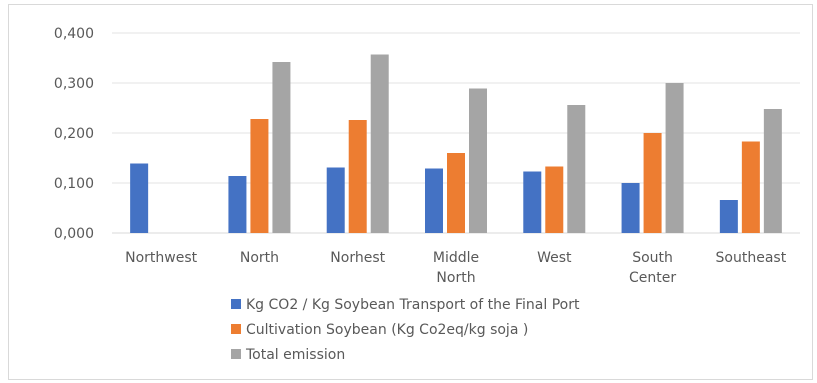 The height and width of the screenshot is (383, 817). I want to click on y-tick-label: 0,200, so click(74, 134).